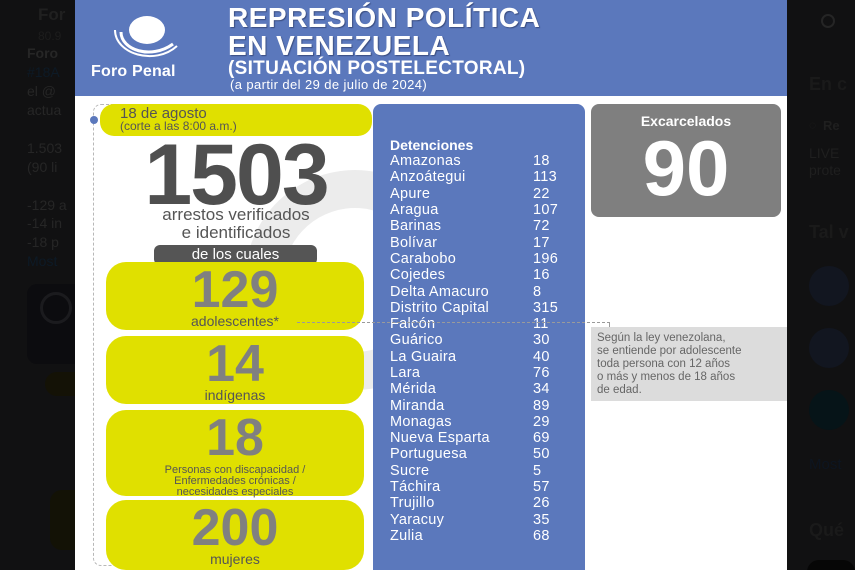 The width and height of the screenshot is (855, 570). I want to click on state-count: 89, so click(541, 405).